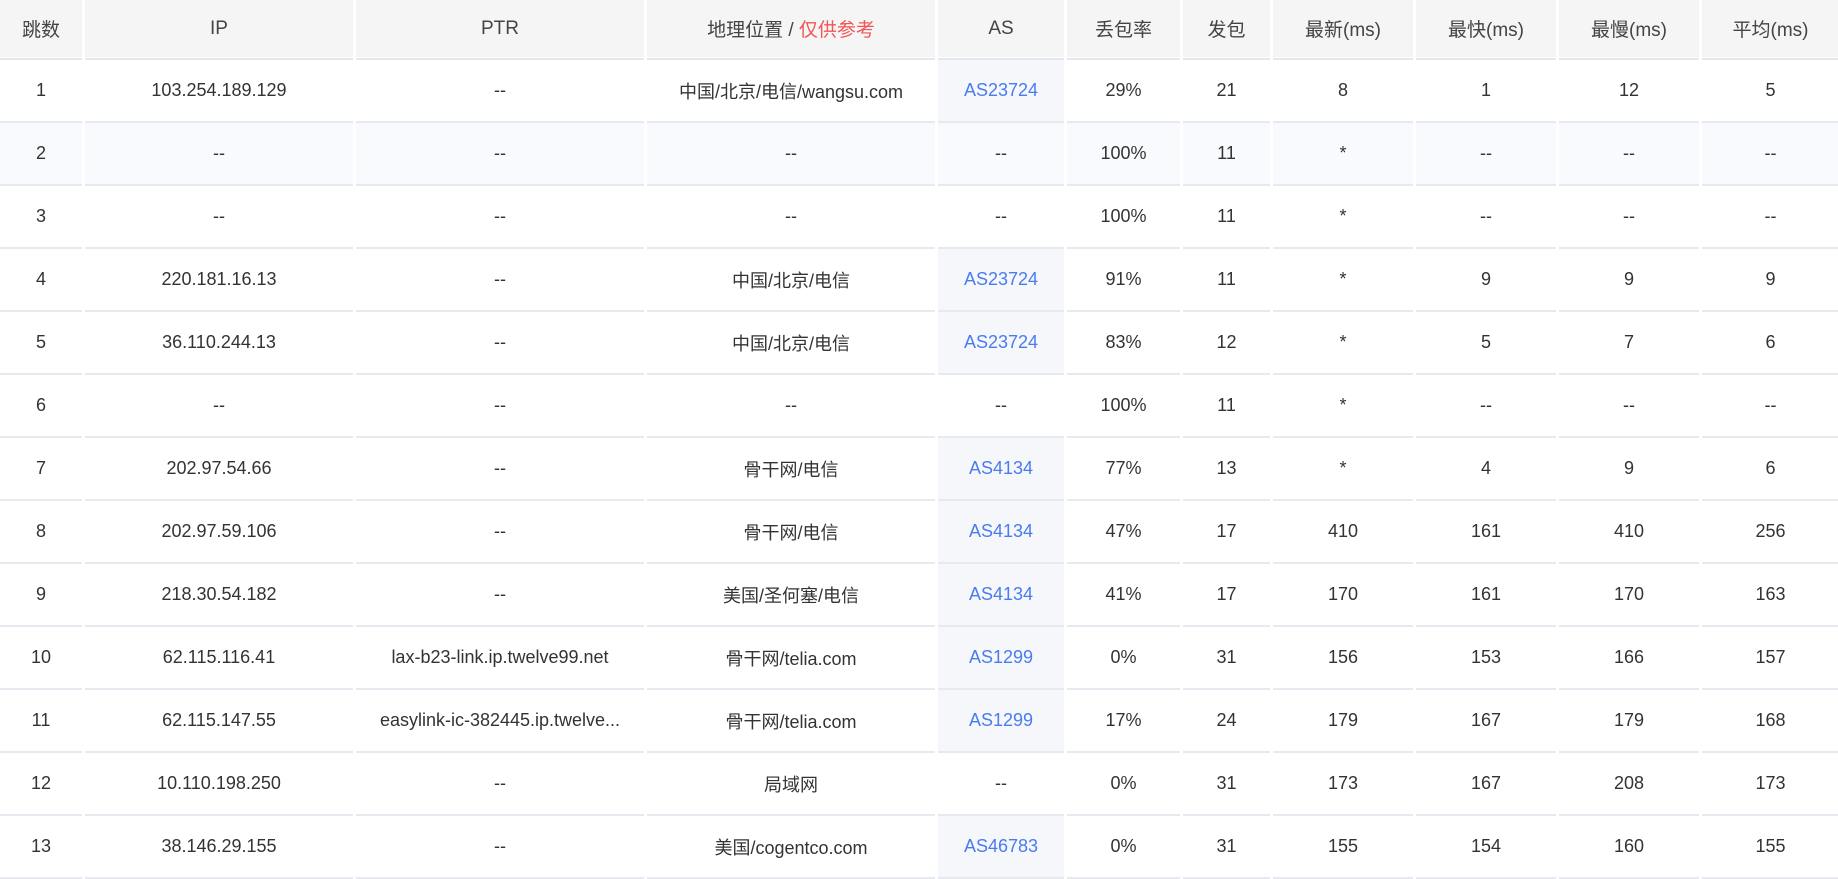  What do you see at coordinates (41, 343) in the screenshot?
I see `cell-hop: 5` at bounding box center [41, 343].